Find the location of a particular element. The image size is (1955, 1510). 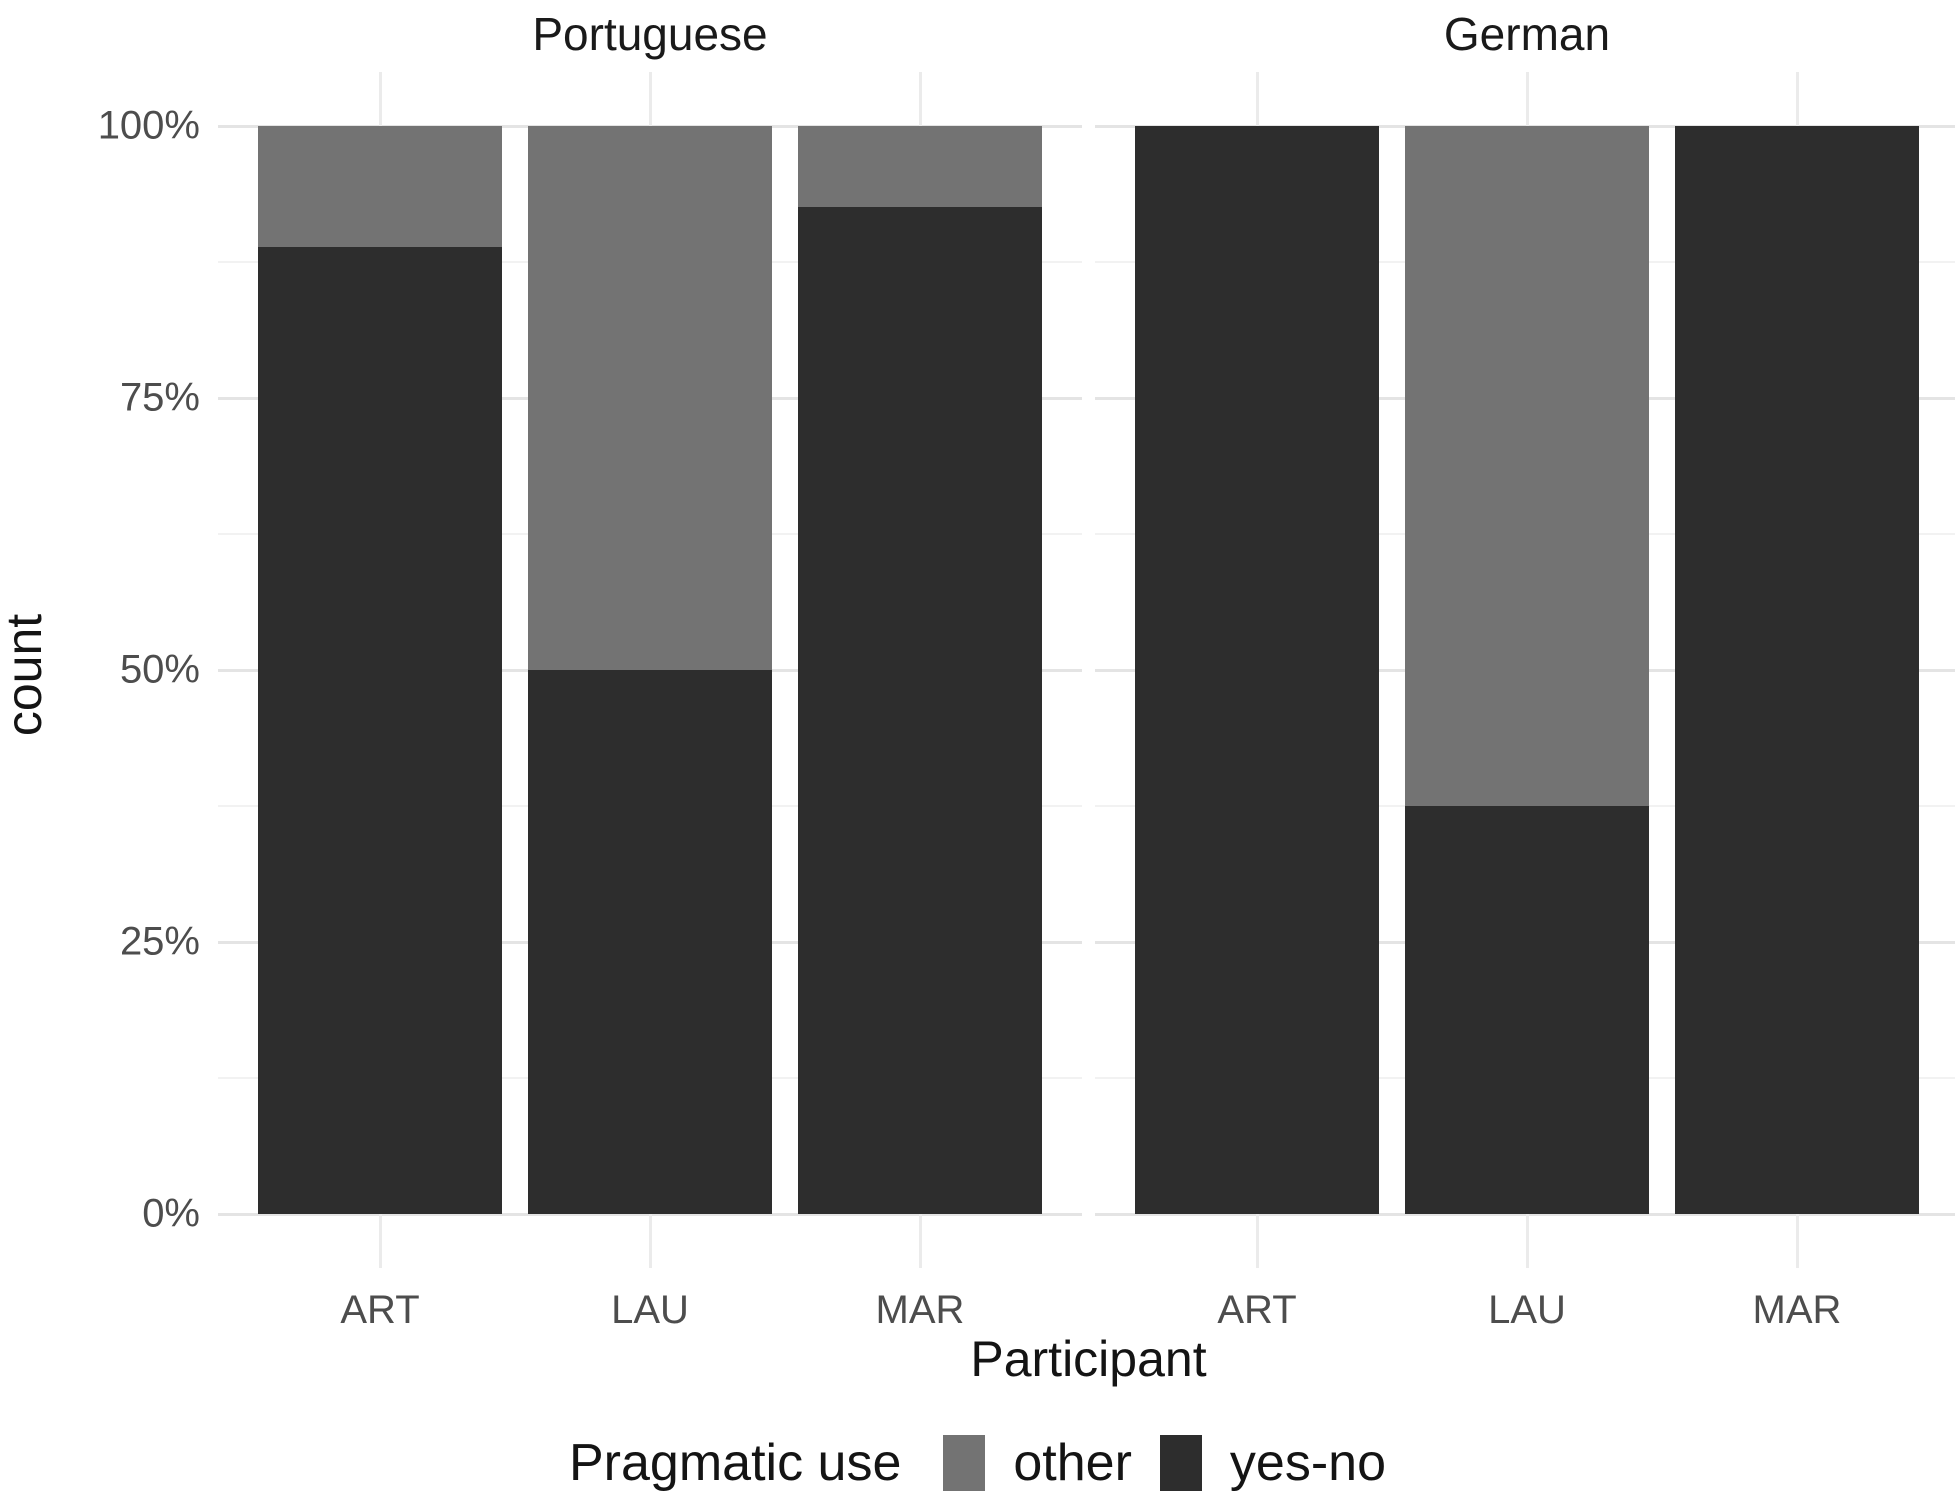

bar-german-lau is located at coordinates (1527, 670).